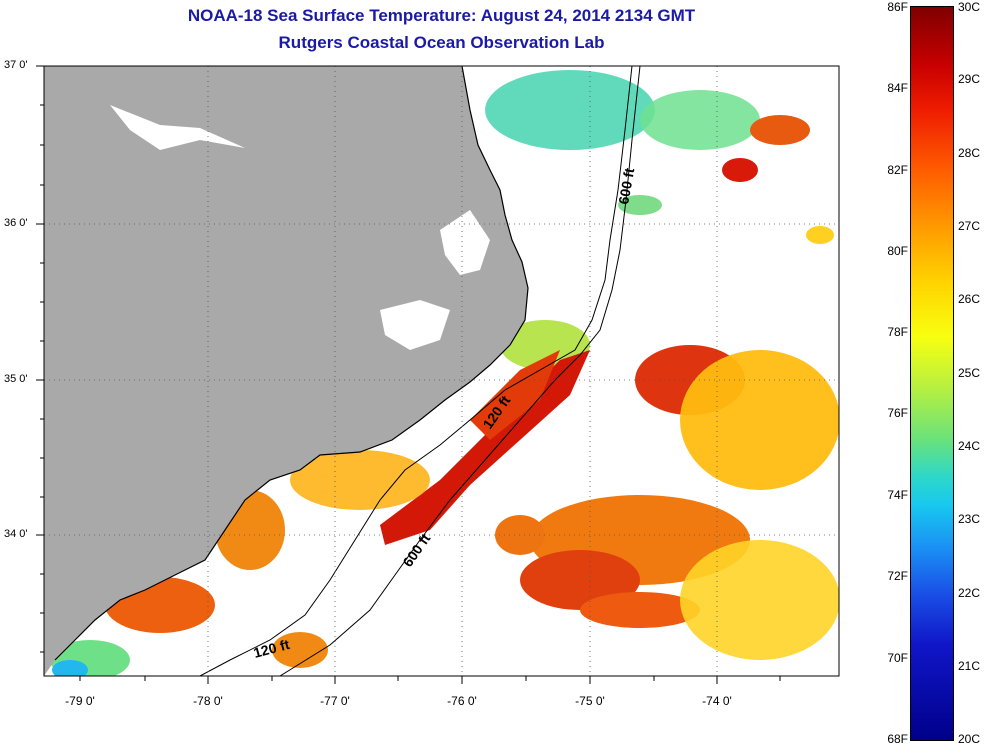 The width and height of the screenshot is (992, 754). Describe the element at coordinates (969, 519) in the screenshot. I see `colorbar-c-23: 23C` at that location.